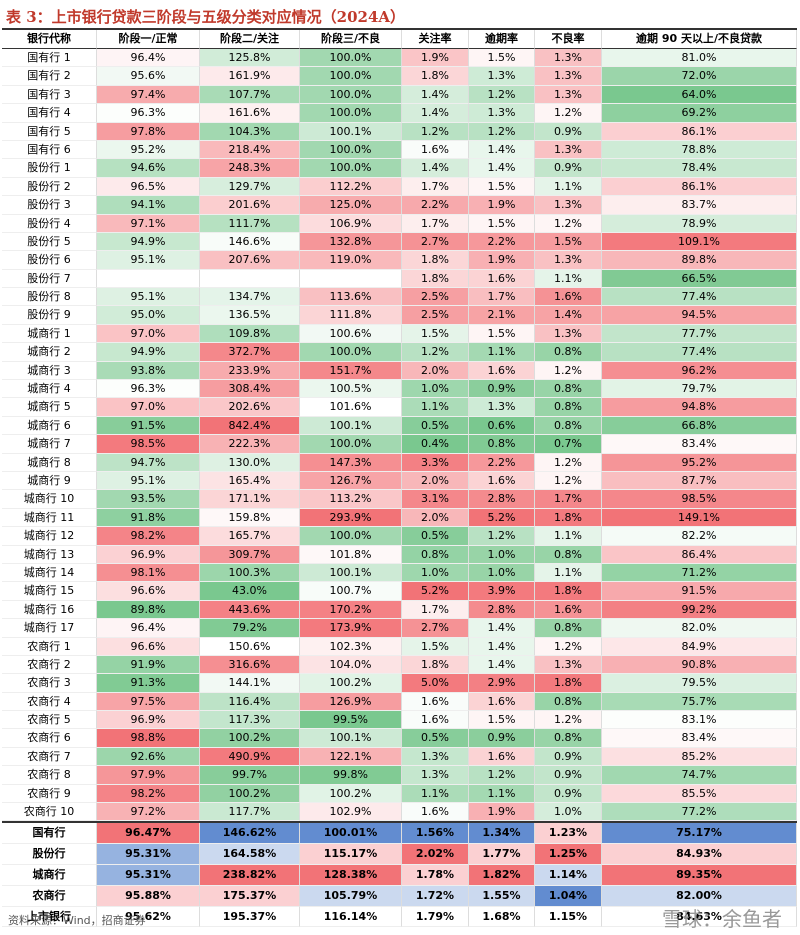 The width and height of the screenshot is (800, 935). What do you see at coordinates (250, 573) in the screenshot?
I see `value-cell: 100.3%` at bounding box center [250, 573].